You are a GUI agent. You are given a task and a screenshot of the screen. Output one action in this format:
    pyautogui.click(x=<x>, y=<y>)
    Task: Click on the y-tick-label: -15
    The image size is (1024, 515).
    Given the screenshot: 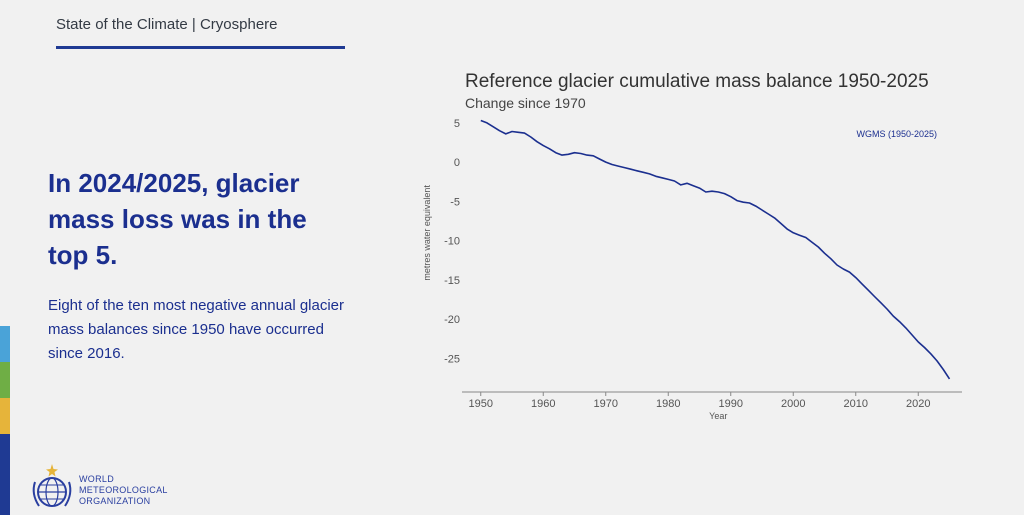 What is the action you would take?
    pyautogui.click(x=452, y=281)
    